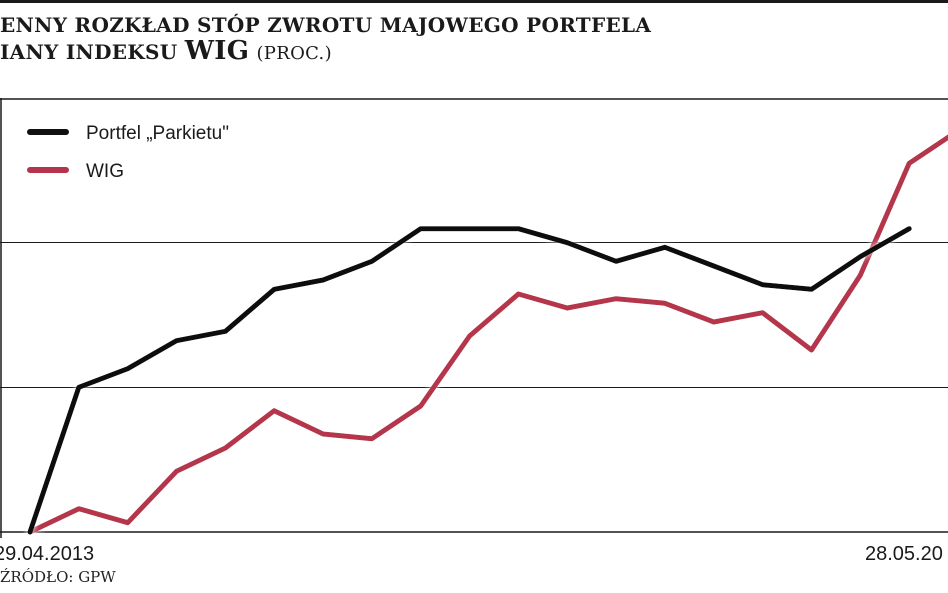  What do you see at coordinates (157, 133) in the screenshot?
I see `legend-label-1: Portfel „Parkietu"` at bounding box center [157, 133].